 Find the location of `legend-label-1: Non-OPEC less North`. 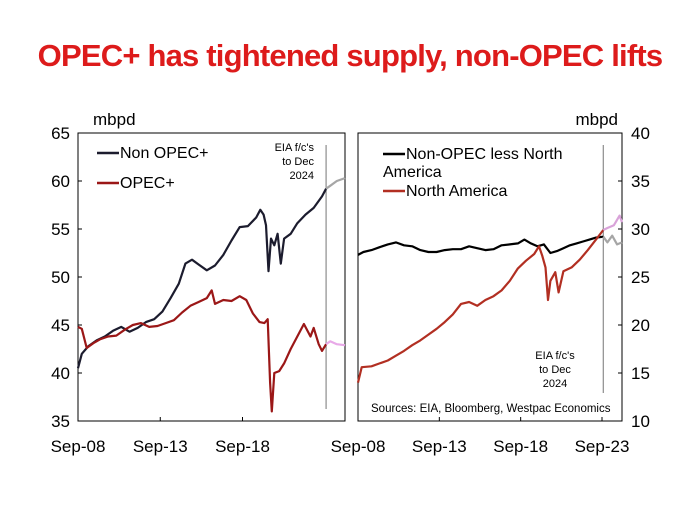

legend-label-1: Non-OPEC less North is located at coordinates (484, 154).